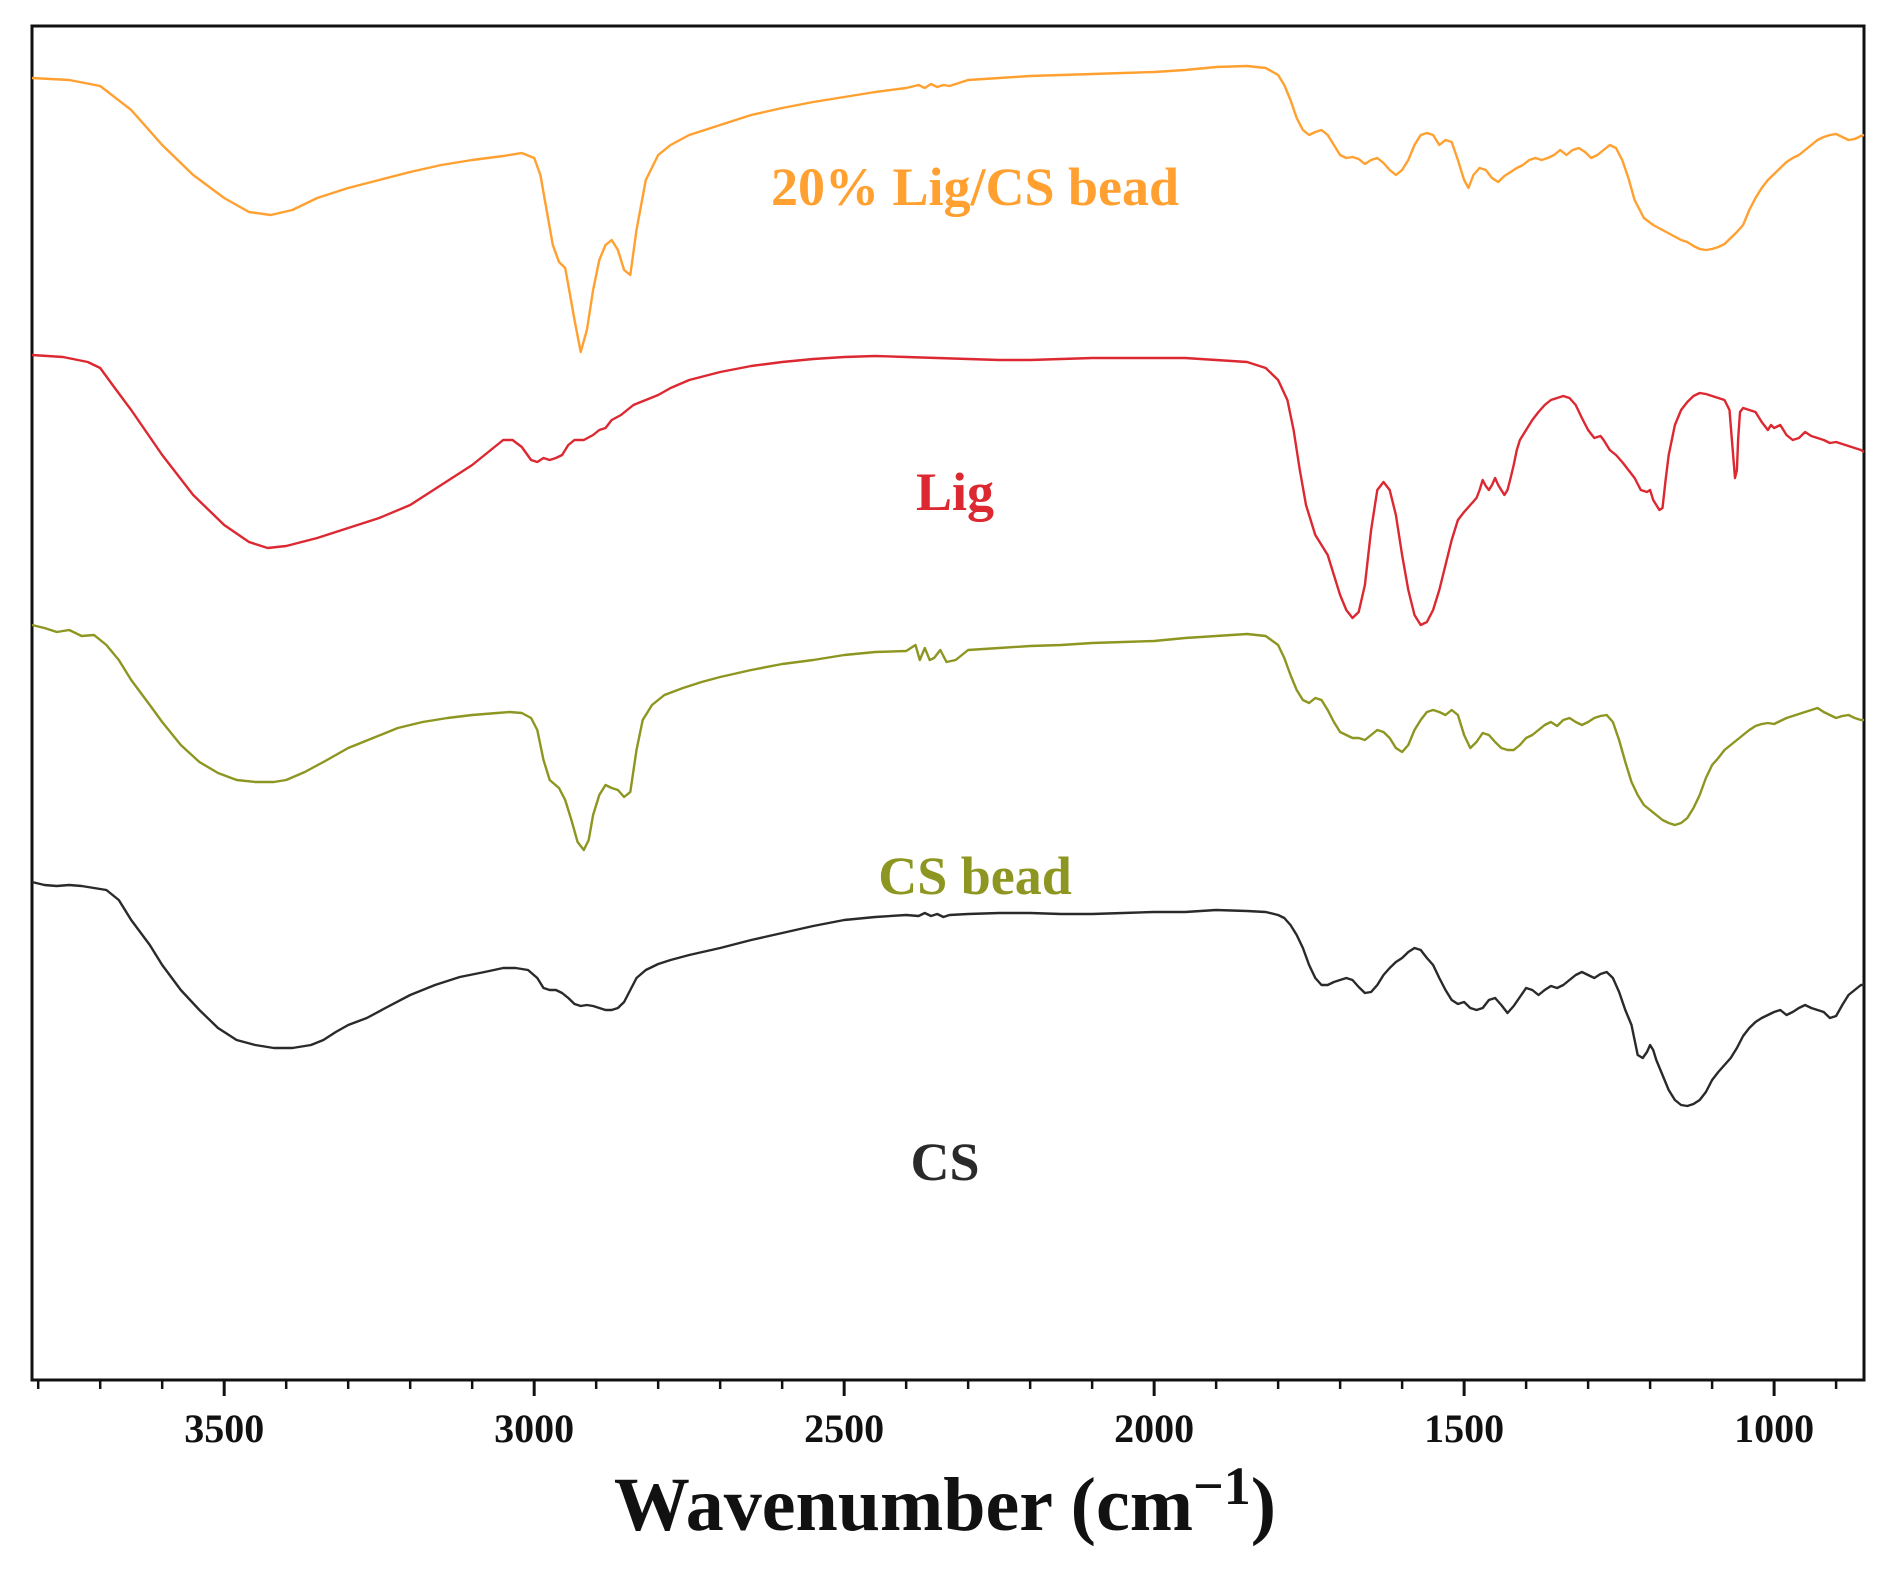  What do you see at coordinates (224, 1428) in the screenshot?
I see `x-tick-label-3500: 3500` at bounding box center [224, 1428].